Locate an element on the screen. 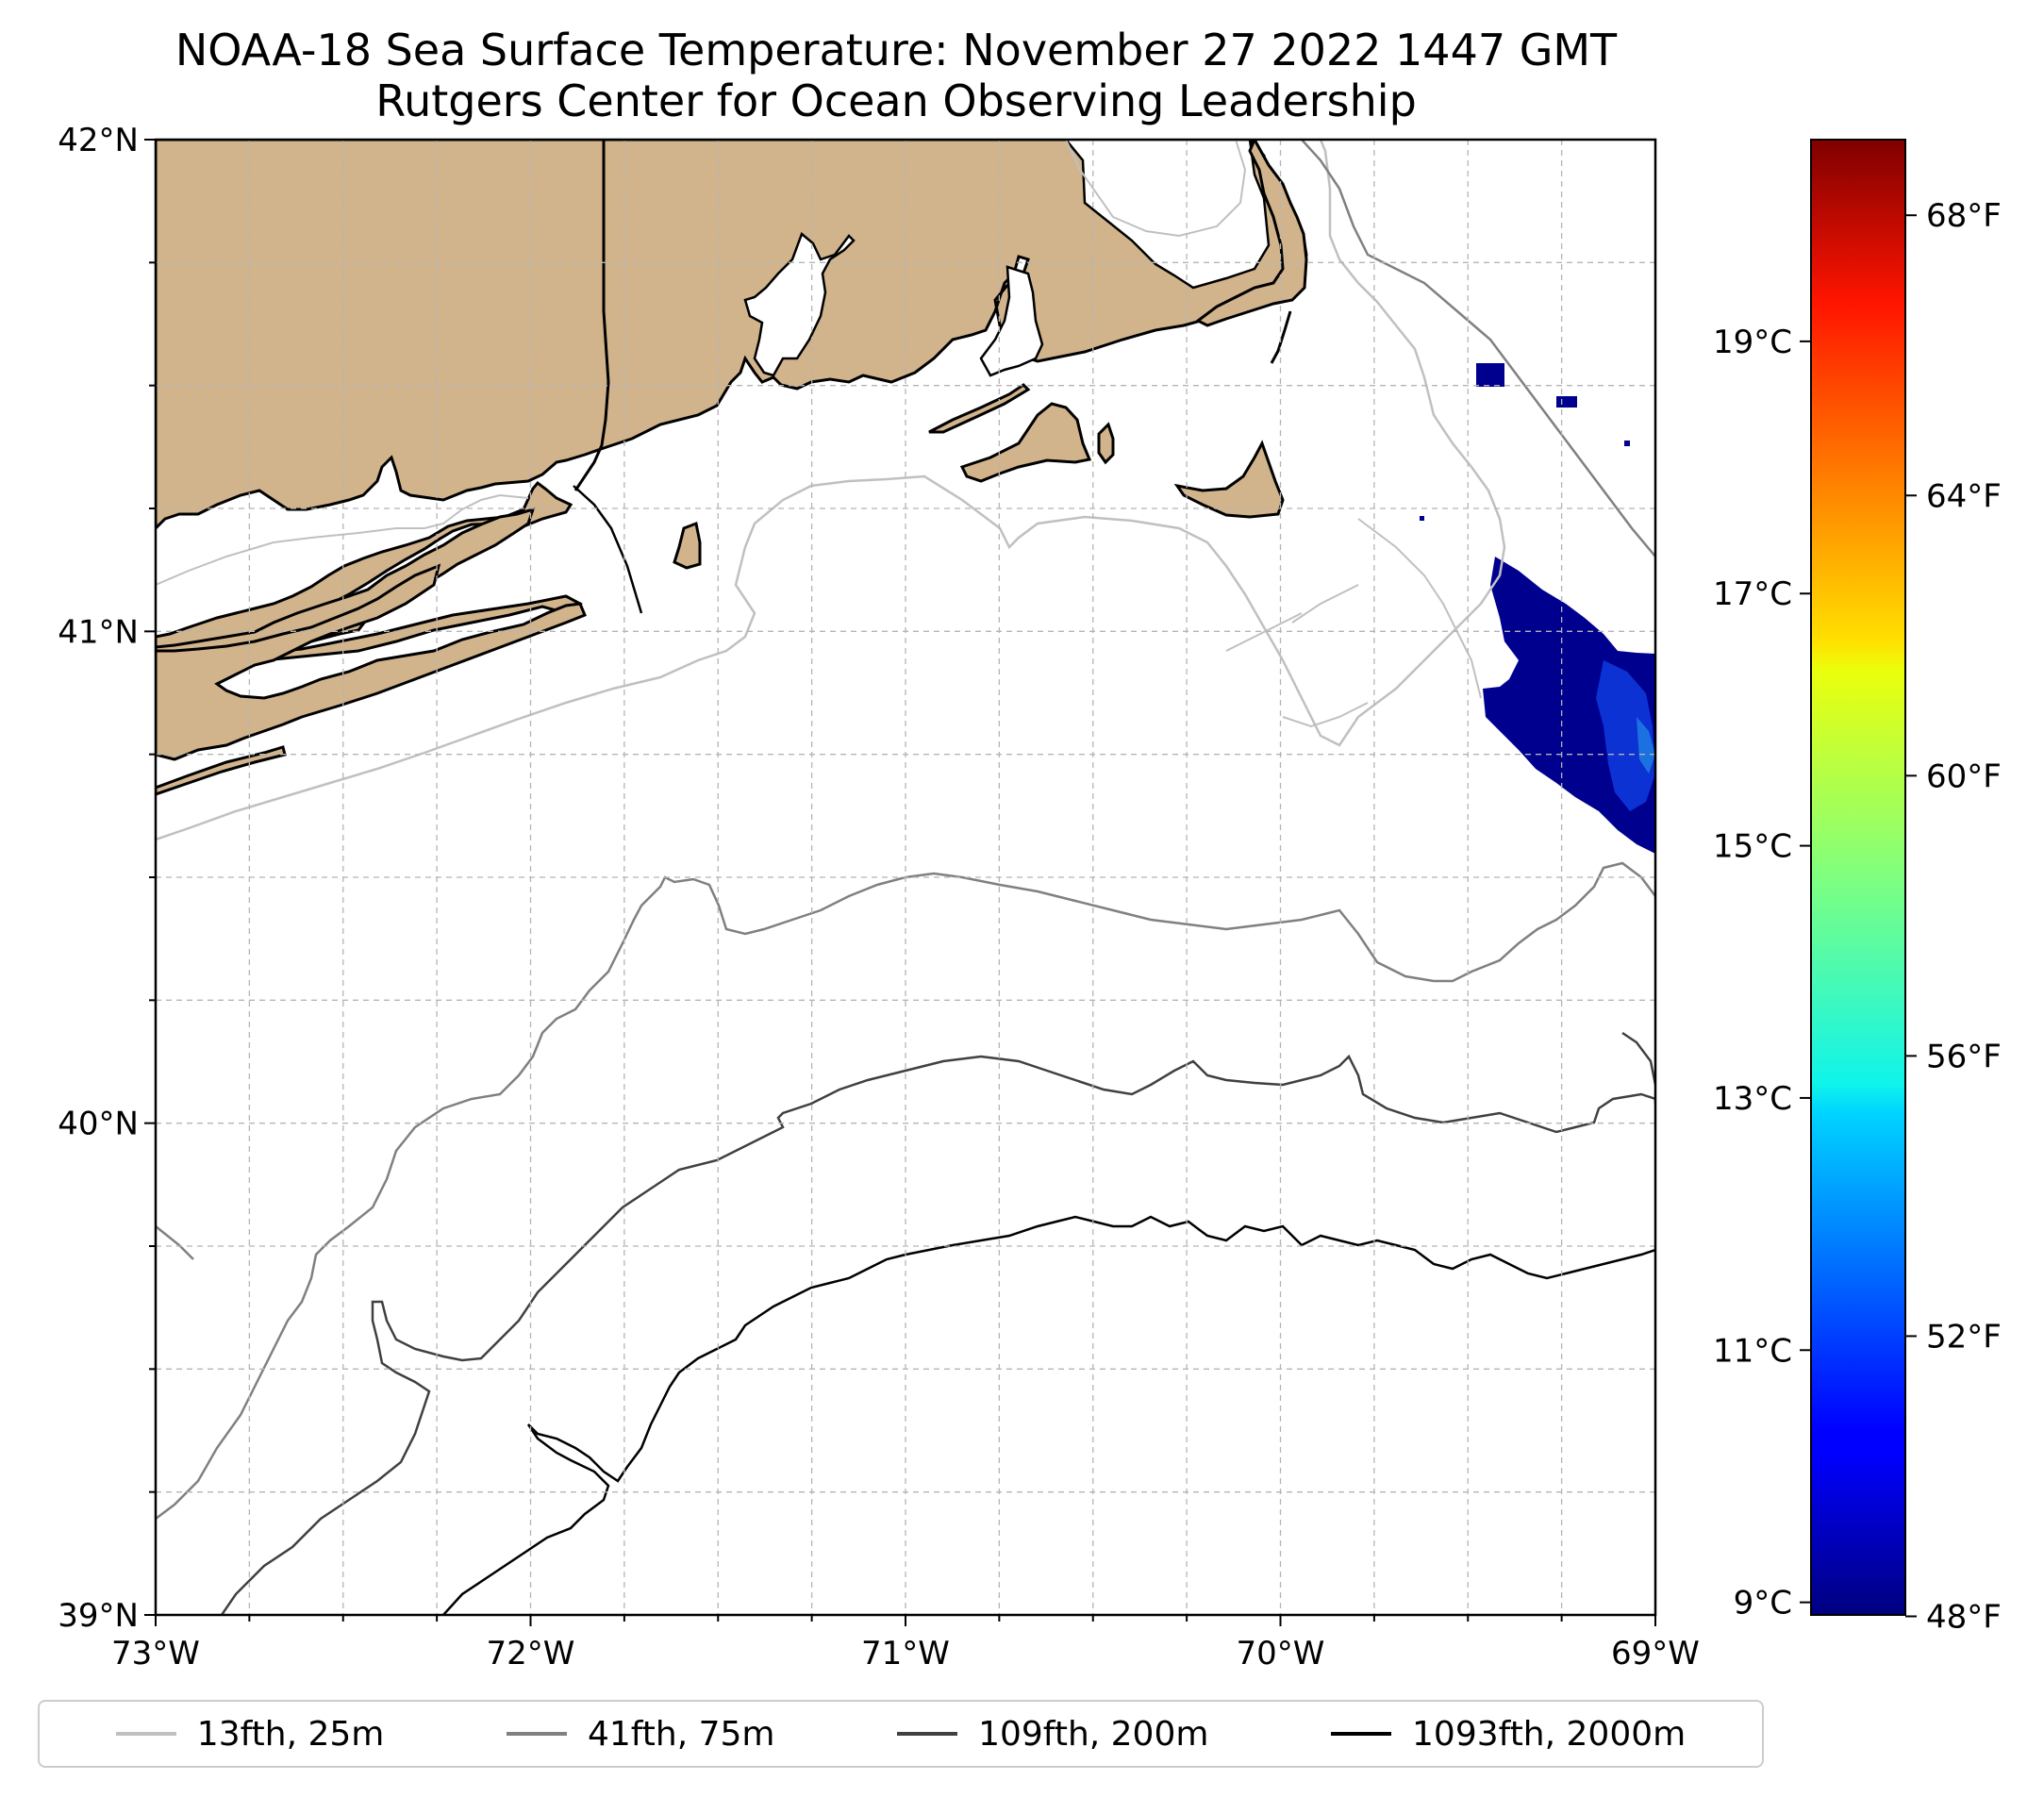  lat-tick-label: 39°N is located at coordinates (98, 1616).